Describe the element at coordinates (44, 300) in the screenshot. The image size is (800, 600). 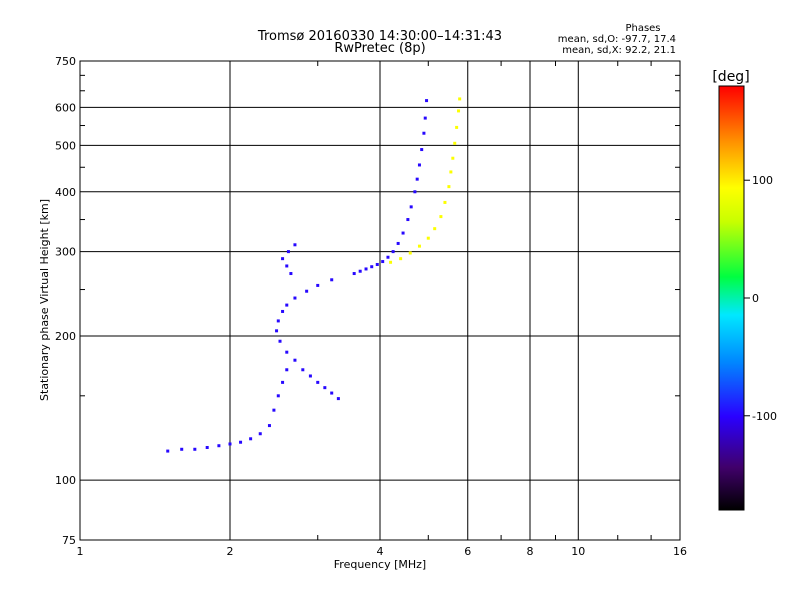
I see `y-axis-label: Stationary phase Virtual Height [km]` at that location.